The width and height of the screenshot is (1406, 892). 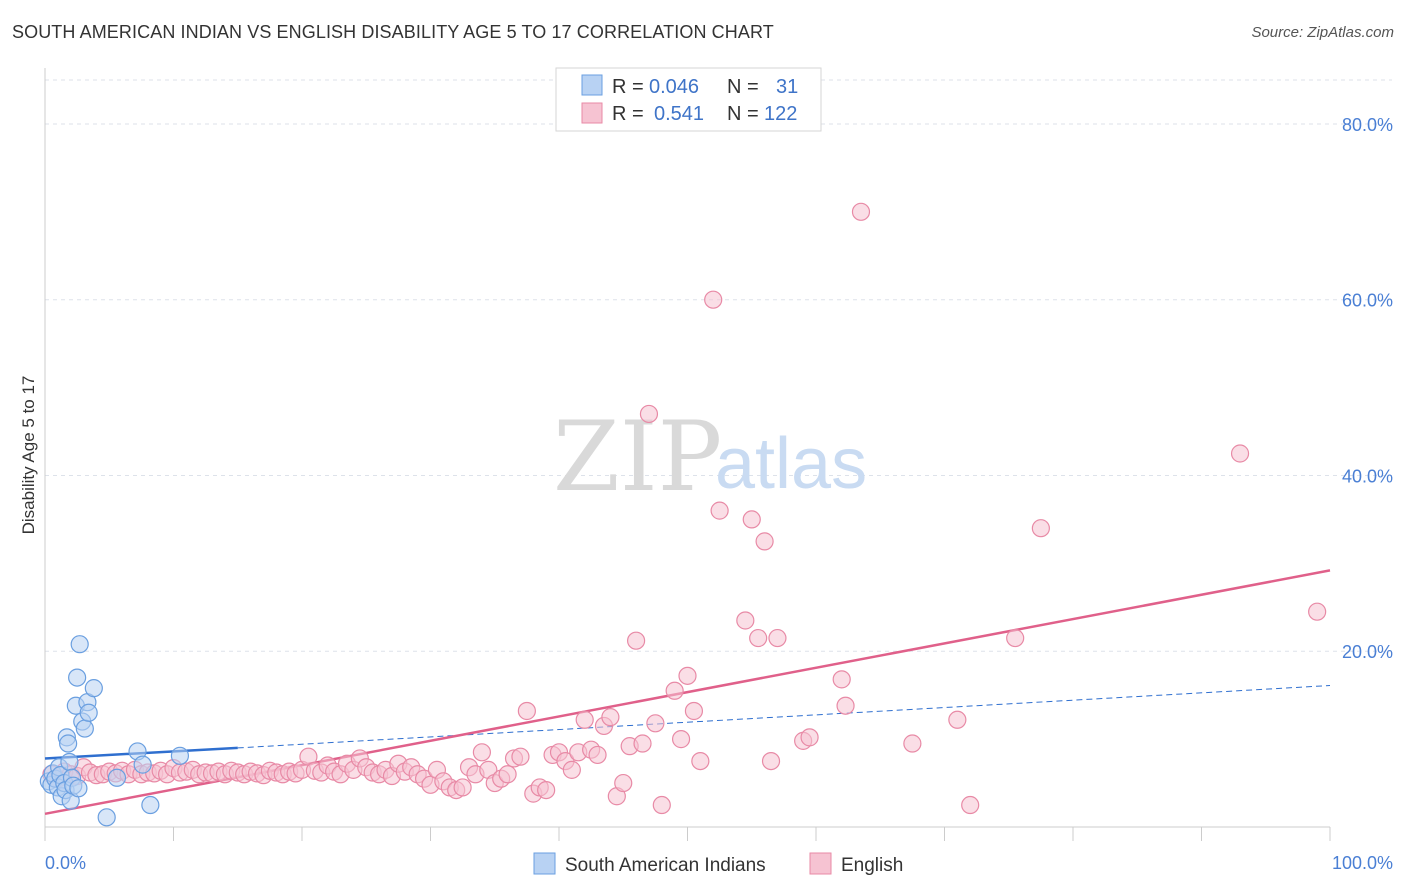 I want to click on legend-r-label-2: R =, so click(x=628, y=114).